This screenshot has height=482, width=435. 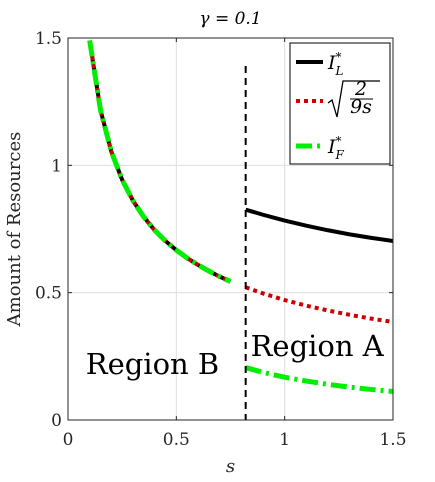 I want to click on legend-entry: I* L, so click(x=335, y=64).